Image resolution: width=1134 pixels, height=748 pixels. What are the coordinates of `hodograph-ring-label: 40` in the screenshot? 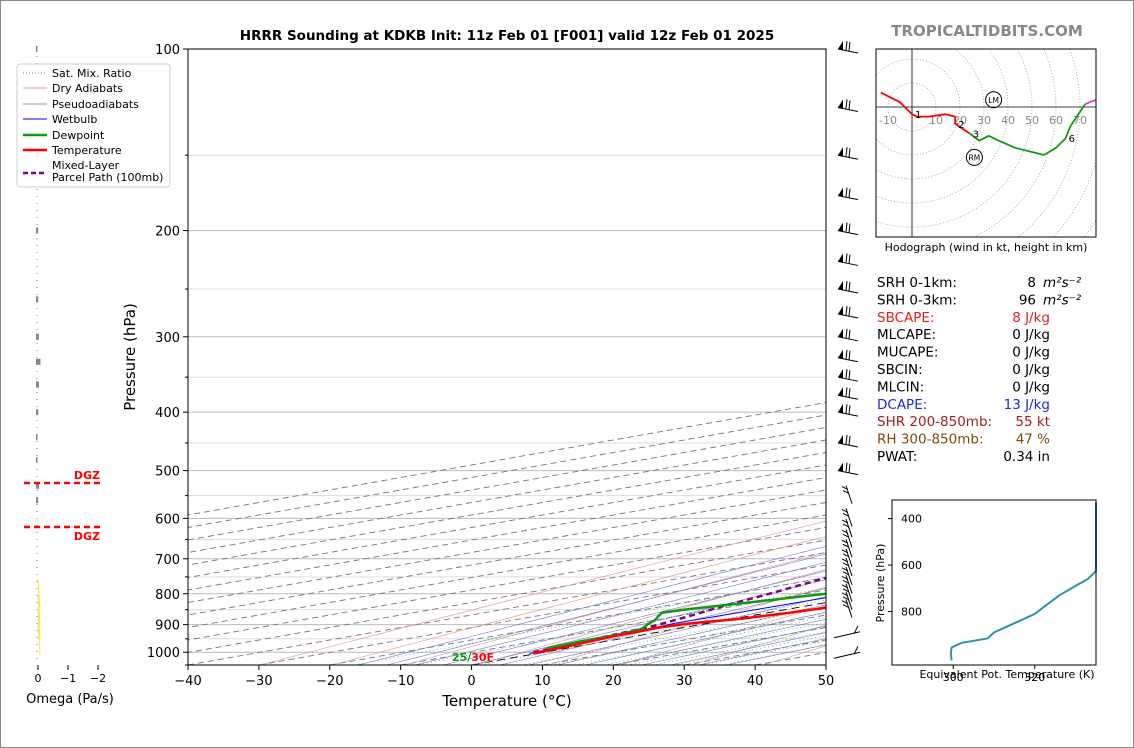 It's located at (1008, 120).